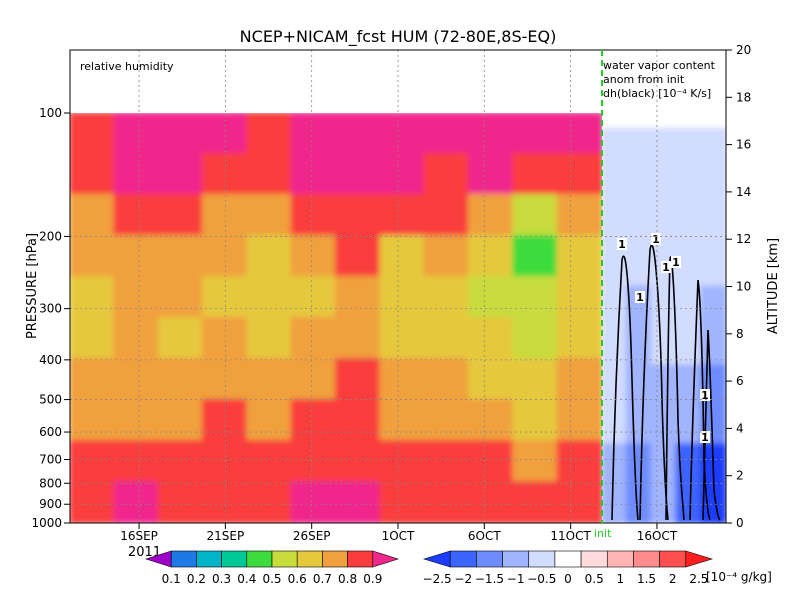 The image size is (800, 600). Describe the element at coordinates (673, 579) in the screenshot. I see `colorbar-tick-label: 2` at that location.